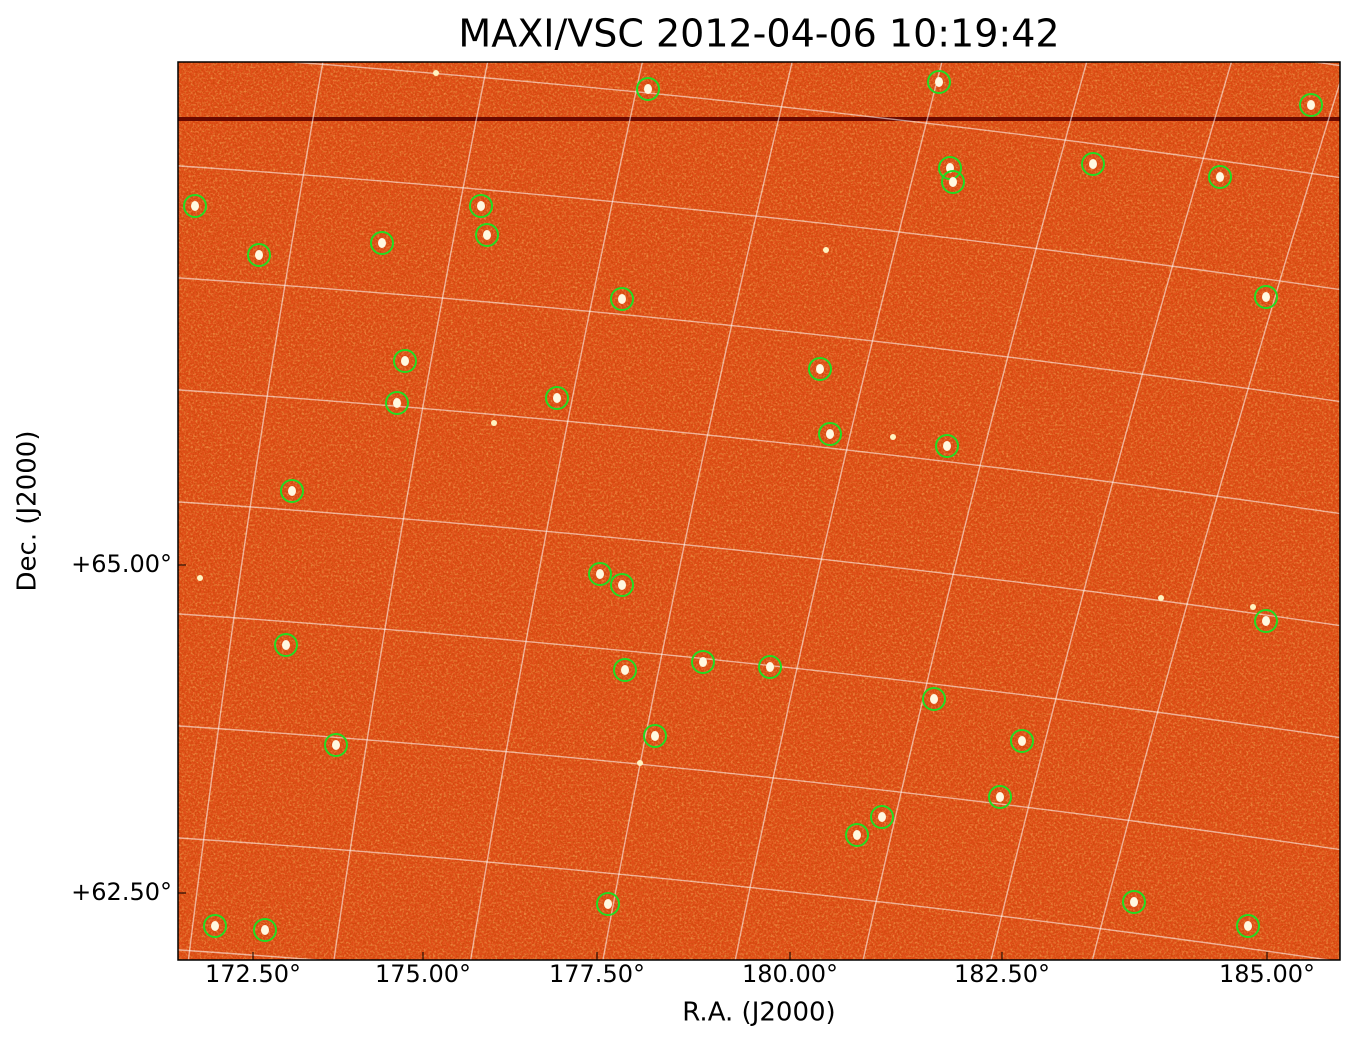 Image resolution: width=1355 pixels, height=1043 pixels. What do you see at coordinates (758, 1013) in the screenshot?
I see `x-axis-label: R.A. (J2000)` at bounding box center [758, 1013].